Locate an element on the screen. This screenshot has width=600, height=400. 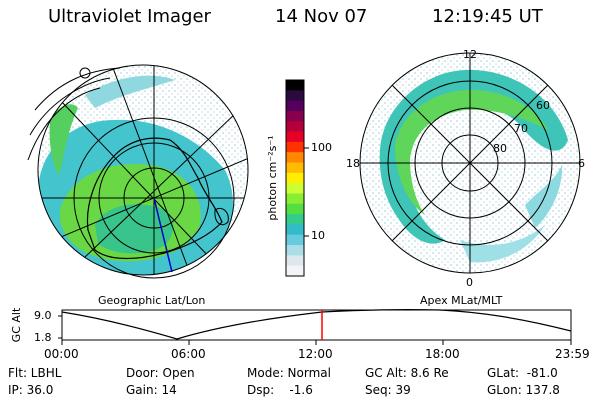
auroral-arc-dawn is located at coordinates (544, 196).